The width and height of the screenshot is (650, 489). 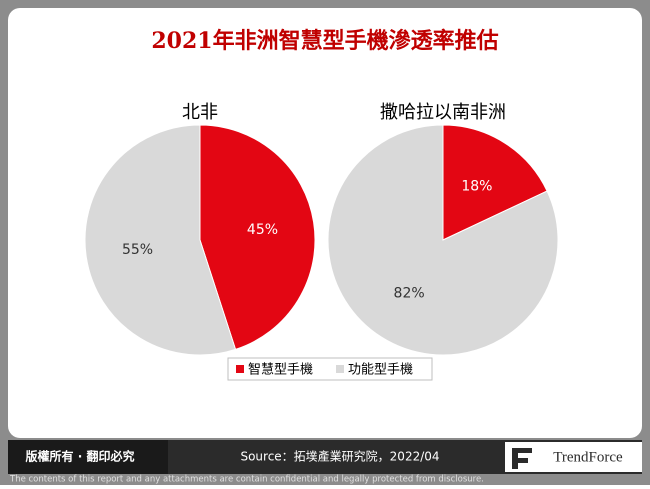 What do you see at coordinates (339, 456) in the screenshot?
I see `source: Source：拓墣產業研究院，2022/04` at bounding box center [339, 456].